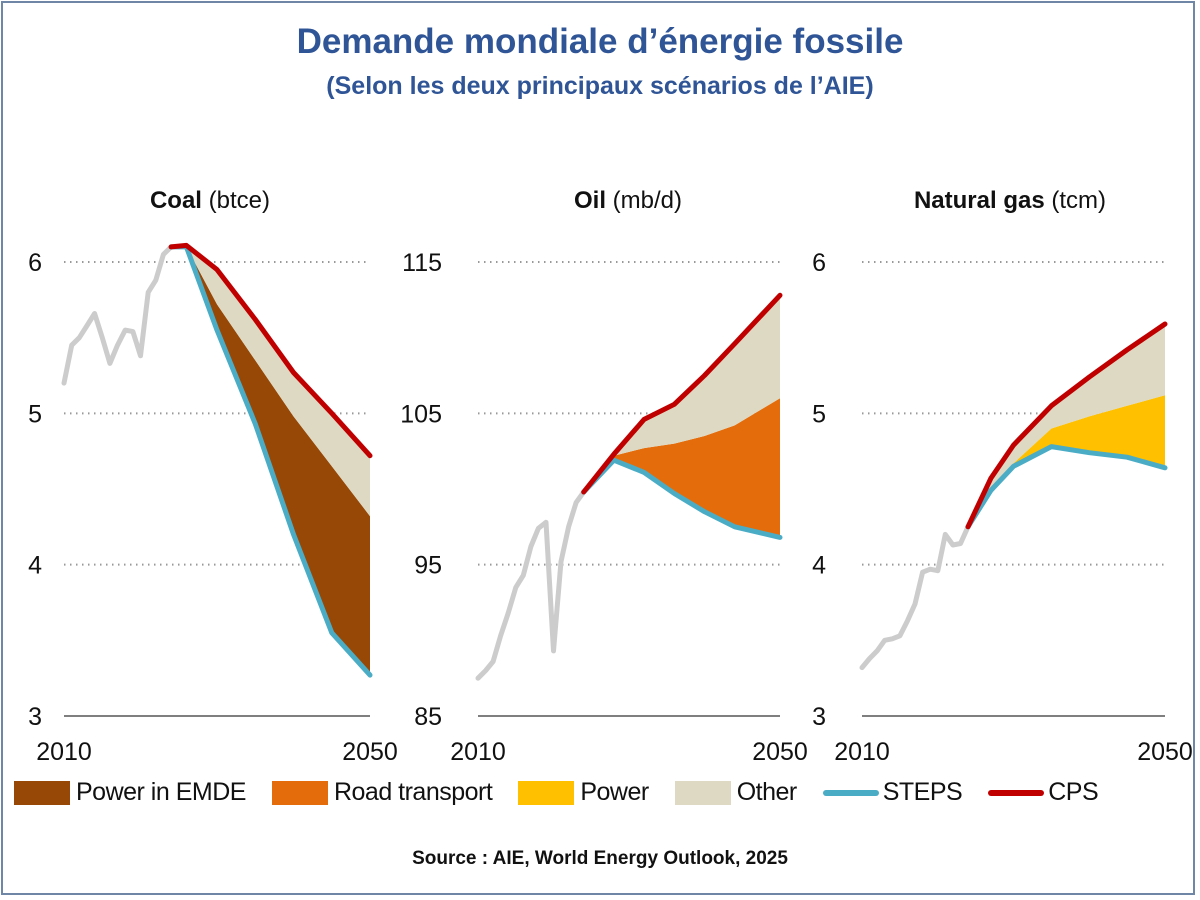 Image resolution: width=1200 pixels, height=900 pixels. Describe the element at coordinates (428, 566) in the screenshot. I see `y-tick-label: 95` at that location.